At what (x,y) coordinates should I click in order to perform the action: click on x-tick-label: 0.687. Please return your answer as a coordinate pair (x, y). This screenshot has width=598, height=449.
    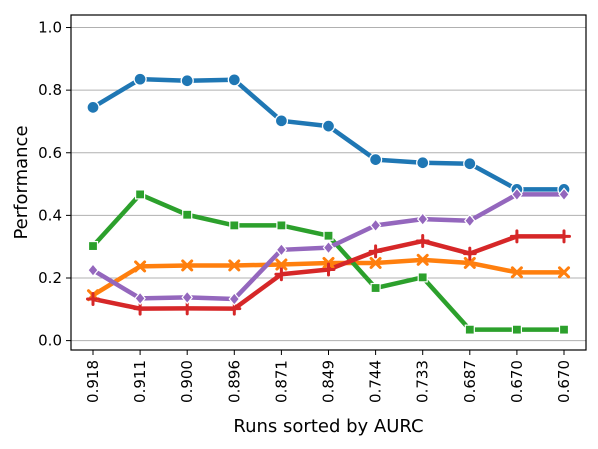
    Looking at the image, I should click on (470, 381).